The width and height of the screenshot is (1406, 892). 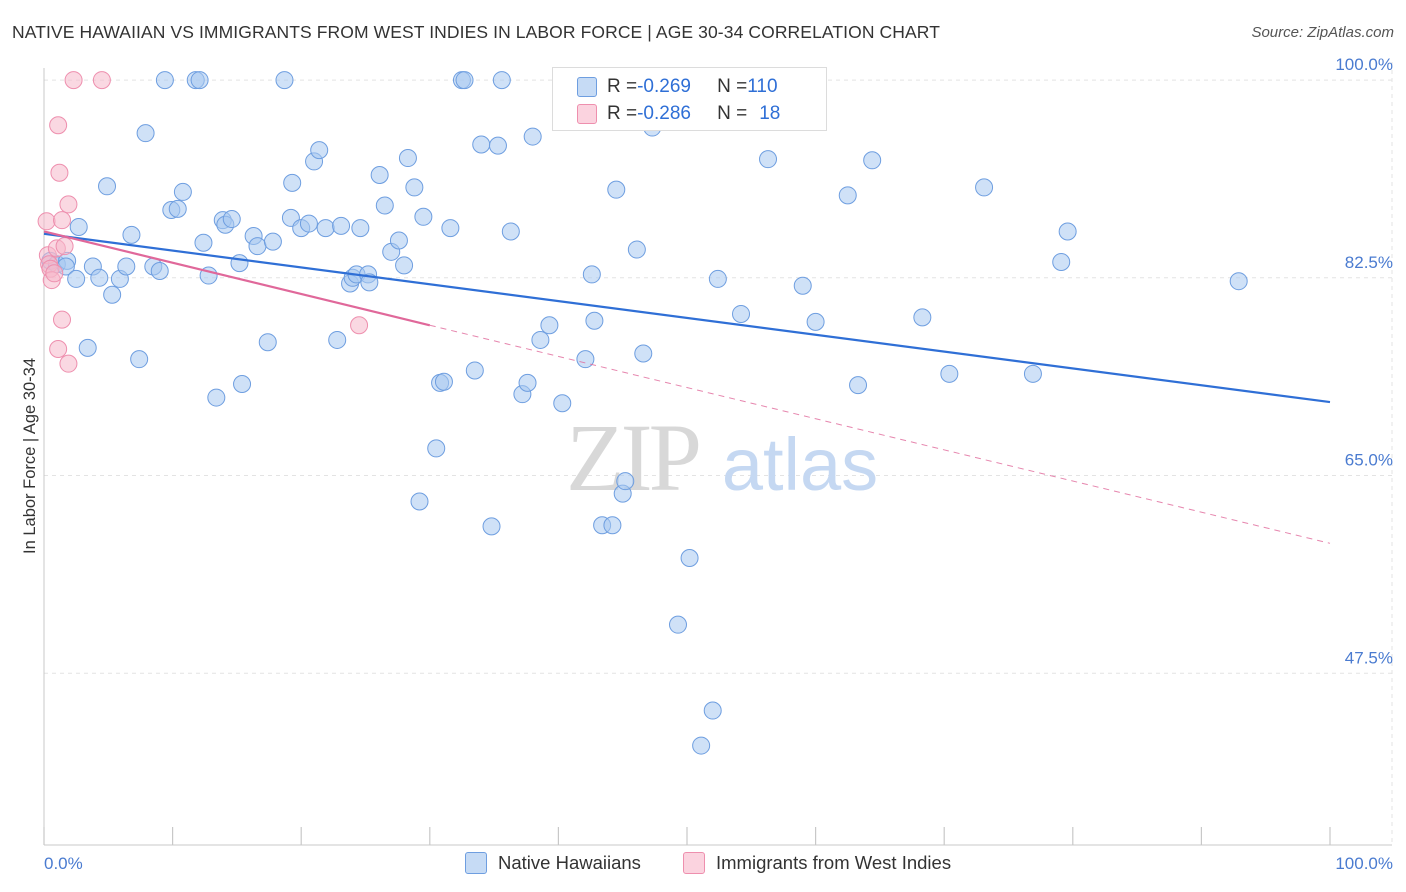 I want to click on watermark-zip: ZIP, so click(x=632, y=457).